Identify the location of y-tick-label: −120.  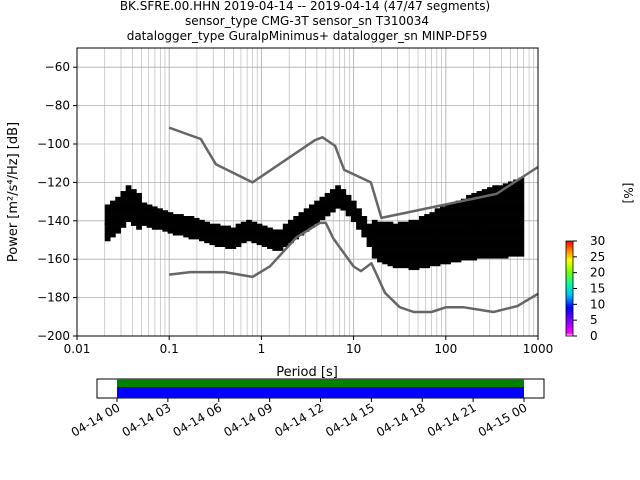
(53, 182).